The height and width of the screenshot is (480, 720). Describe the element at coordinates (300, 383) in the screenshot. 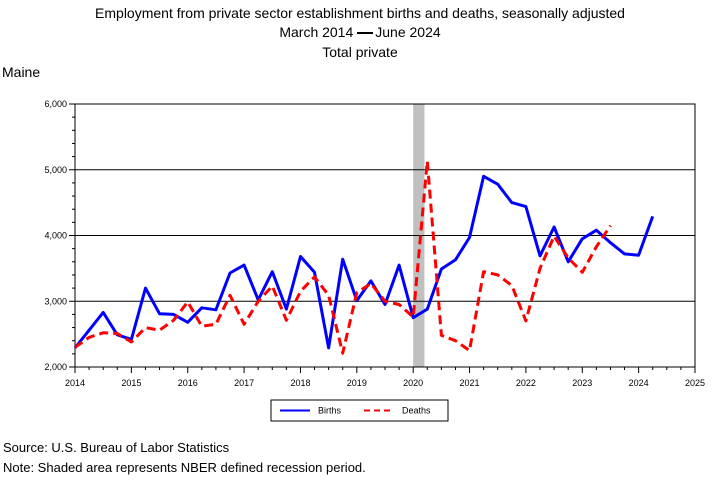

I see `x-tick-label: 2018` at that location.